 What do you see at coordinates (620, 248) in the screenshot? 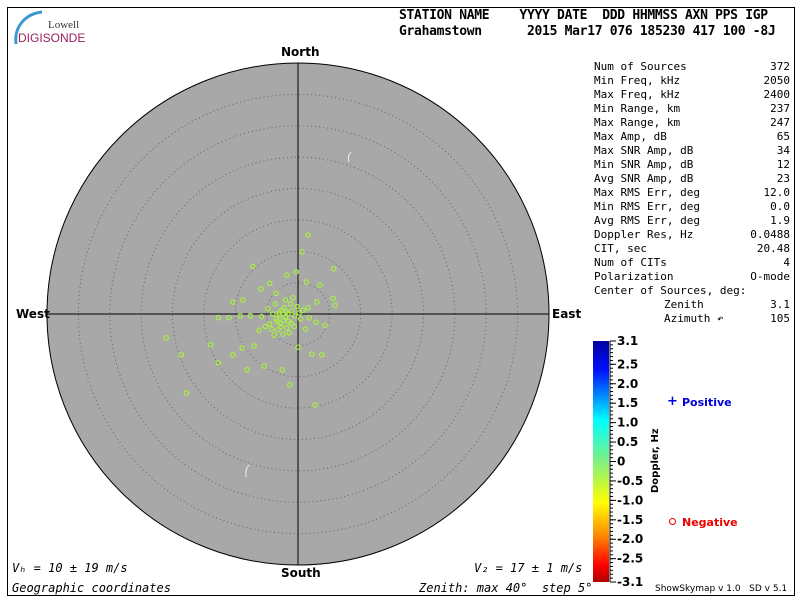
I see `stat-label: CIT, sec` at bounding box center [620, 248].